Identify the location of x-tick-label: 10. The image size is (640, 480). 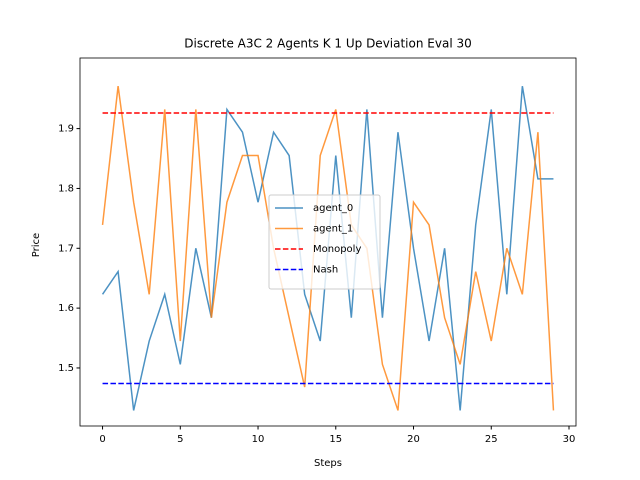
(258, 439).